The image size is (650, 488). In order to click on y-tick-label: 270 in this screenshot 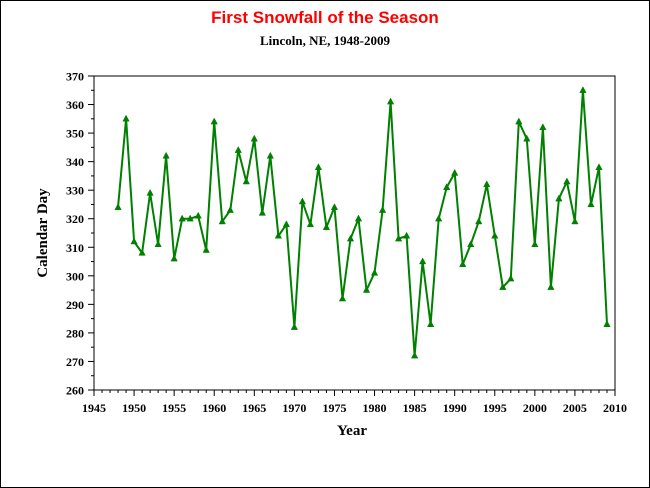, I will do `click(75, 362)`.